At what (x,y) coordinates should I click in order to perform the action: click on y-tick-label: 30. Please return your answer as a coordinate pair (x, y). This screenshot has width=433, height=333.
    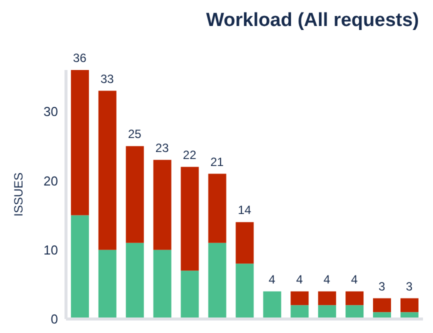
    Looking at the image, I should click on (51, 112).